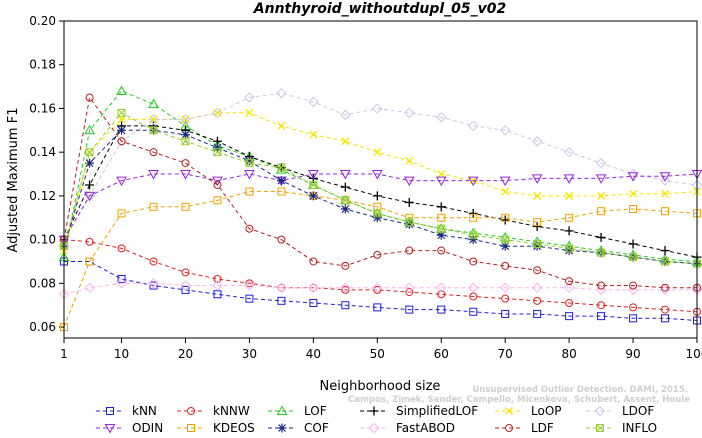 This screenshot has height=438, width=702. What do you see at coordinates (620, 411) in the screenshot?
I see `legend-item-ldof: LDOF` at bounding box center [620, 411].